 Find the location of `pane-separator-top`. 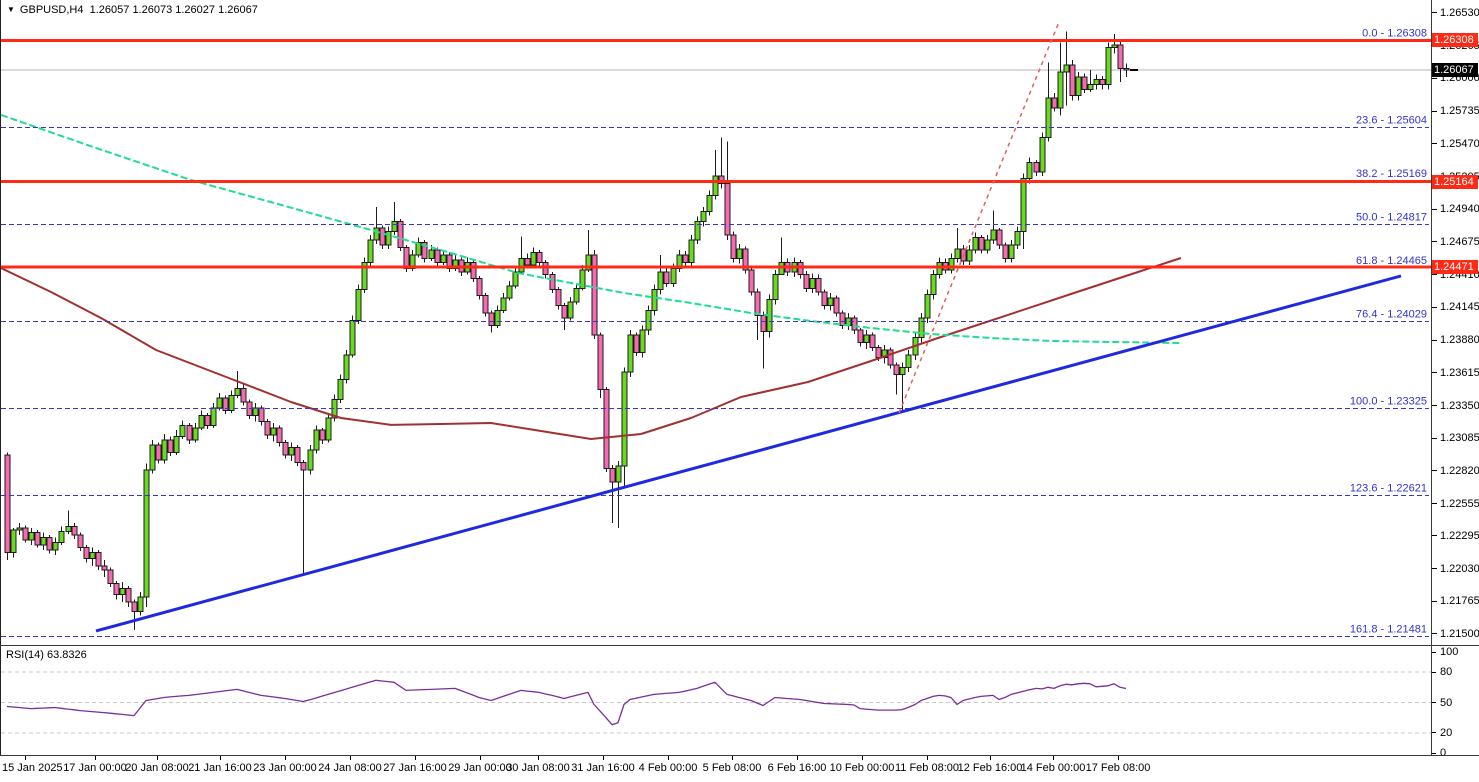

pane-separator-top is located at coordinates (739, 645).